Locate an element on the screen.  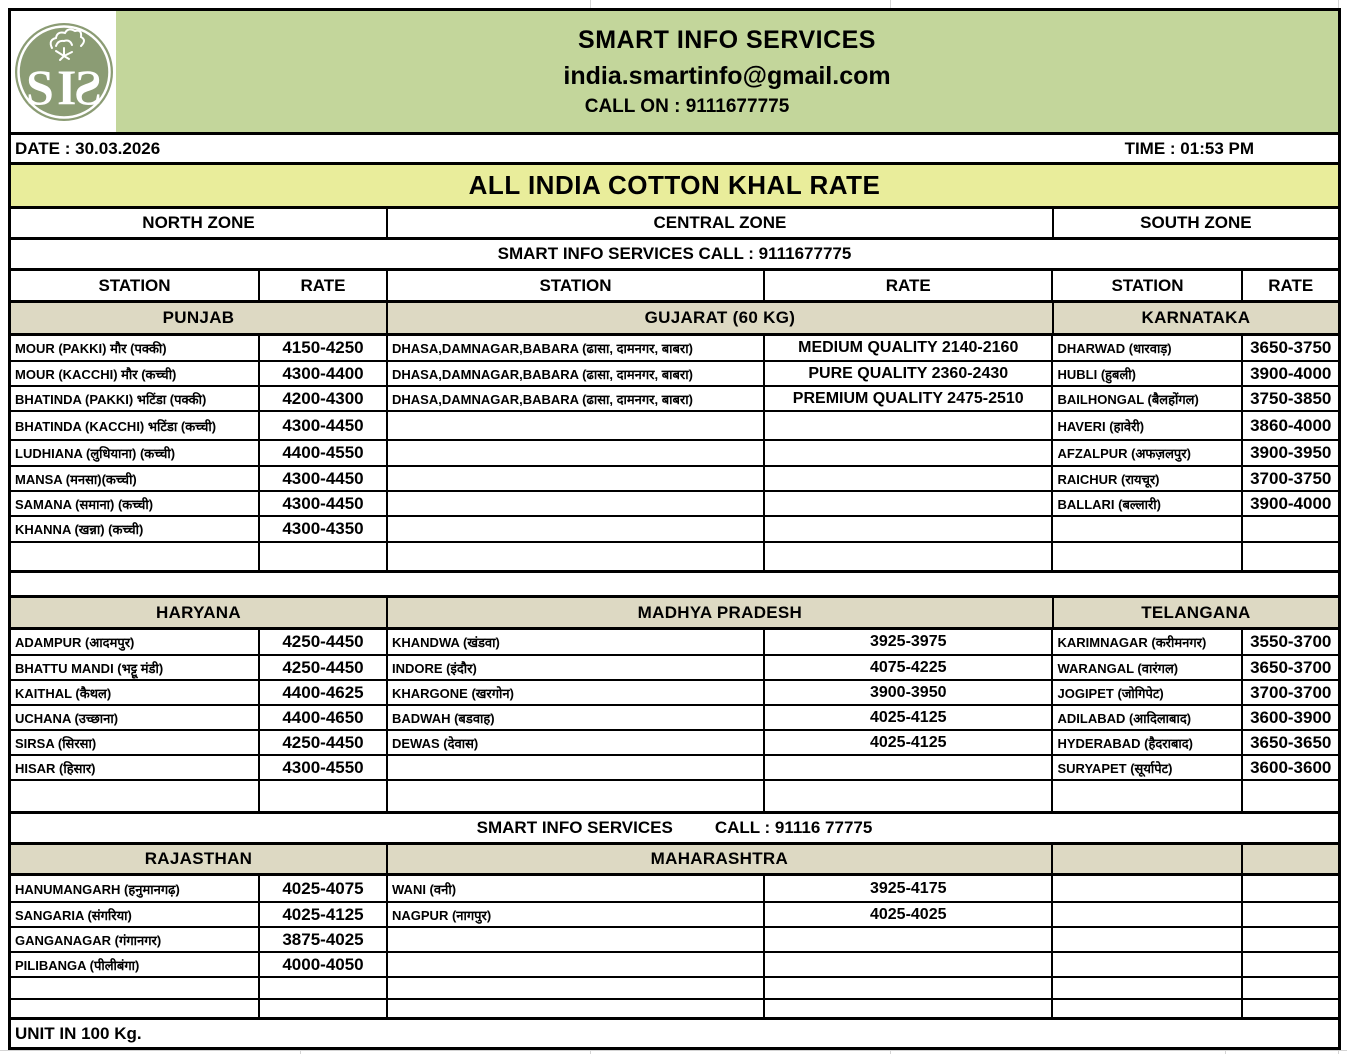
rate-cell: 3650-3700 is located at coordinates (1291, 667).